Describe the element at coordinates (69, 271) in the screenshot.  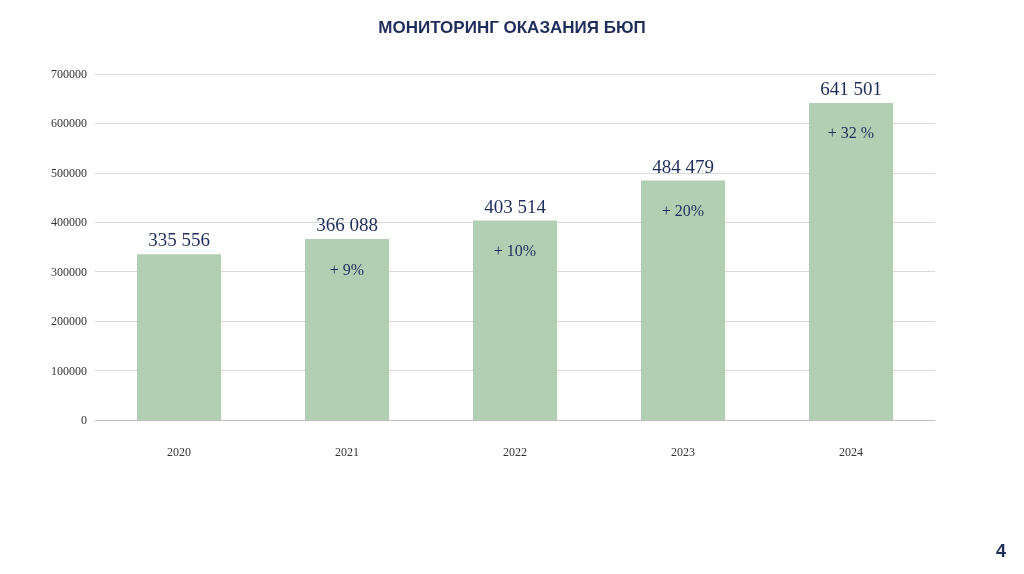
I see `y-tick-label: 300000` at that location.